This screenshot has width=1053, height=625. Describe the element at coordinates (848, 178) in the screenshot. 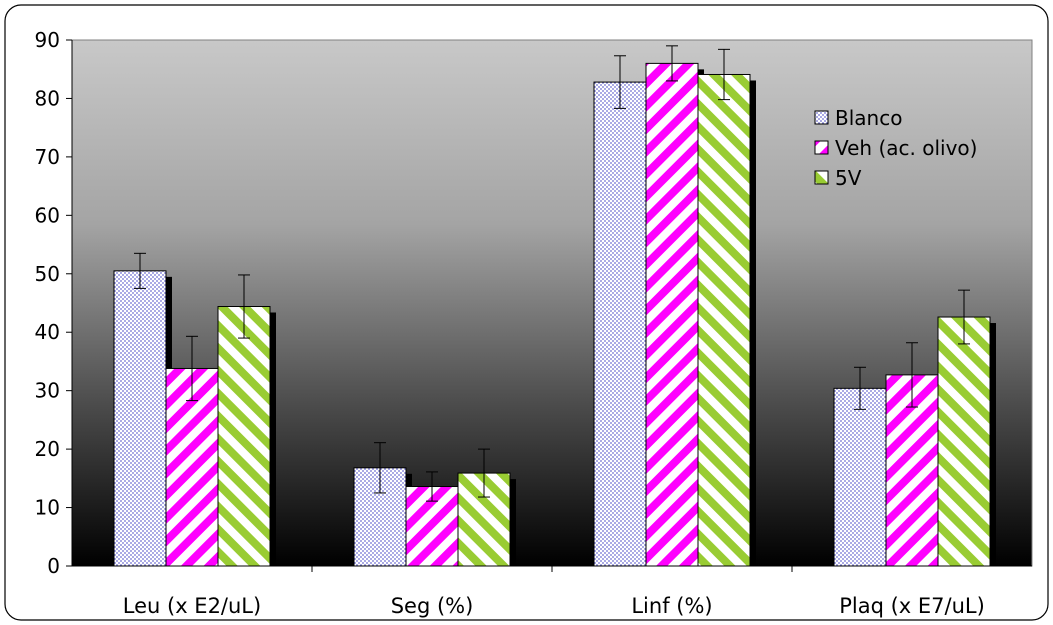

I see `legend-label: 5V` at that location.